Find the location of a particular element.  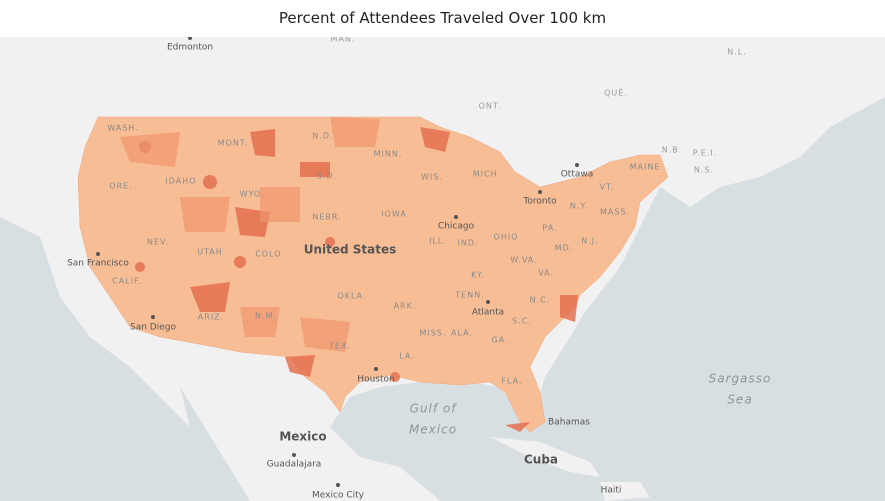

place-label: Mexico City is located at coordinates (338, 496).